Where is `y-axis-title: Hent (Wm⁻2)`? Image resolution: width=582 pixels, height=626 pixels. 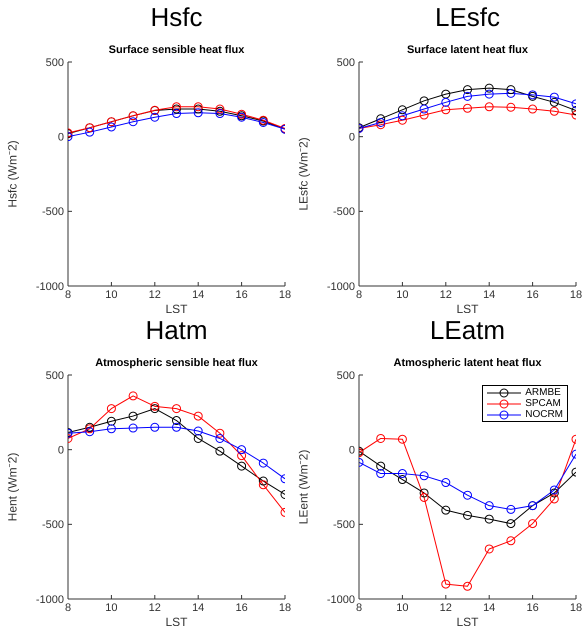 y-axis-title: Hent (Wm⁻2) is located at coordinates (12, 487).